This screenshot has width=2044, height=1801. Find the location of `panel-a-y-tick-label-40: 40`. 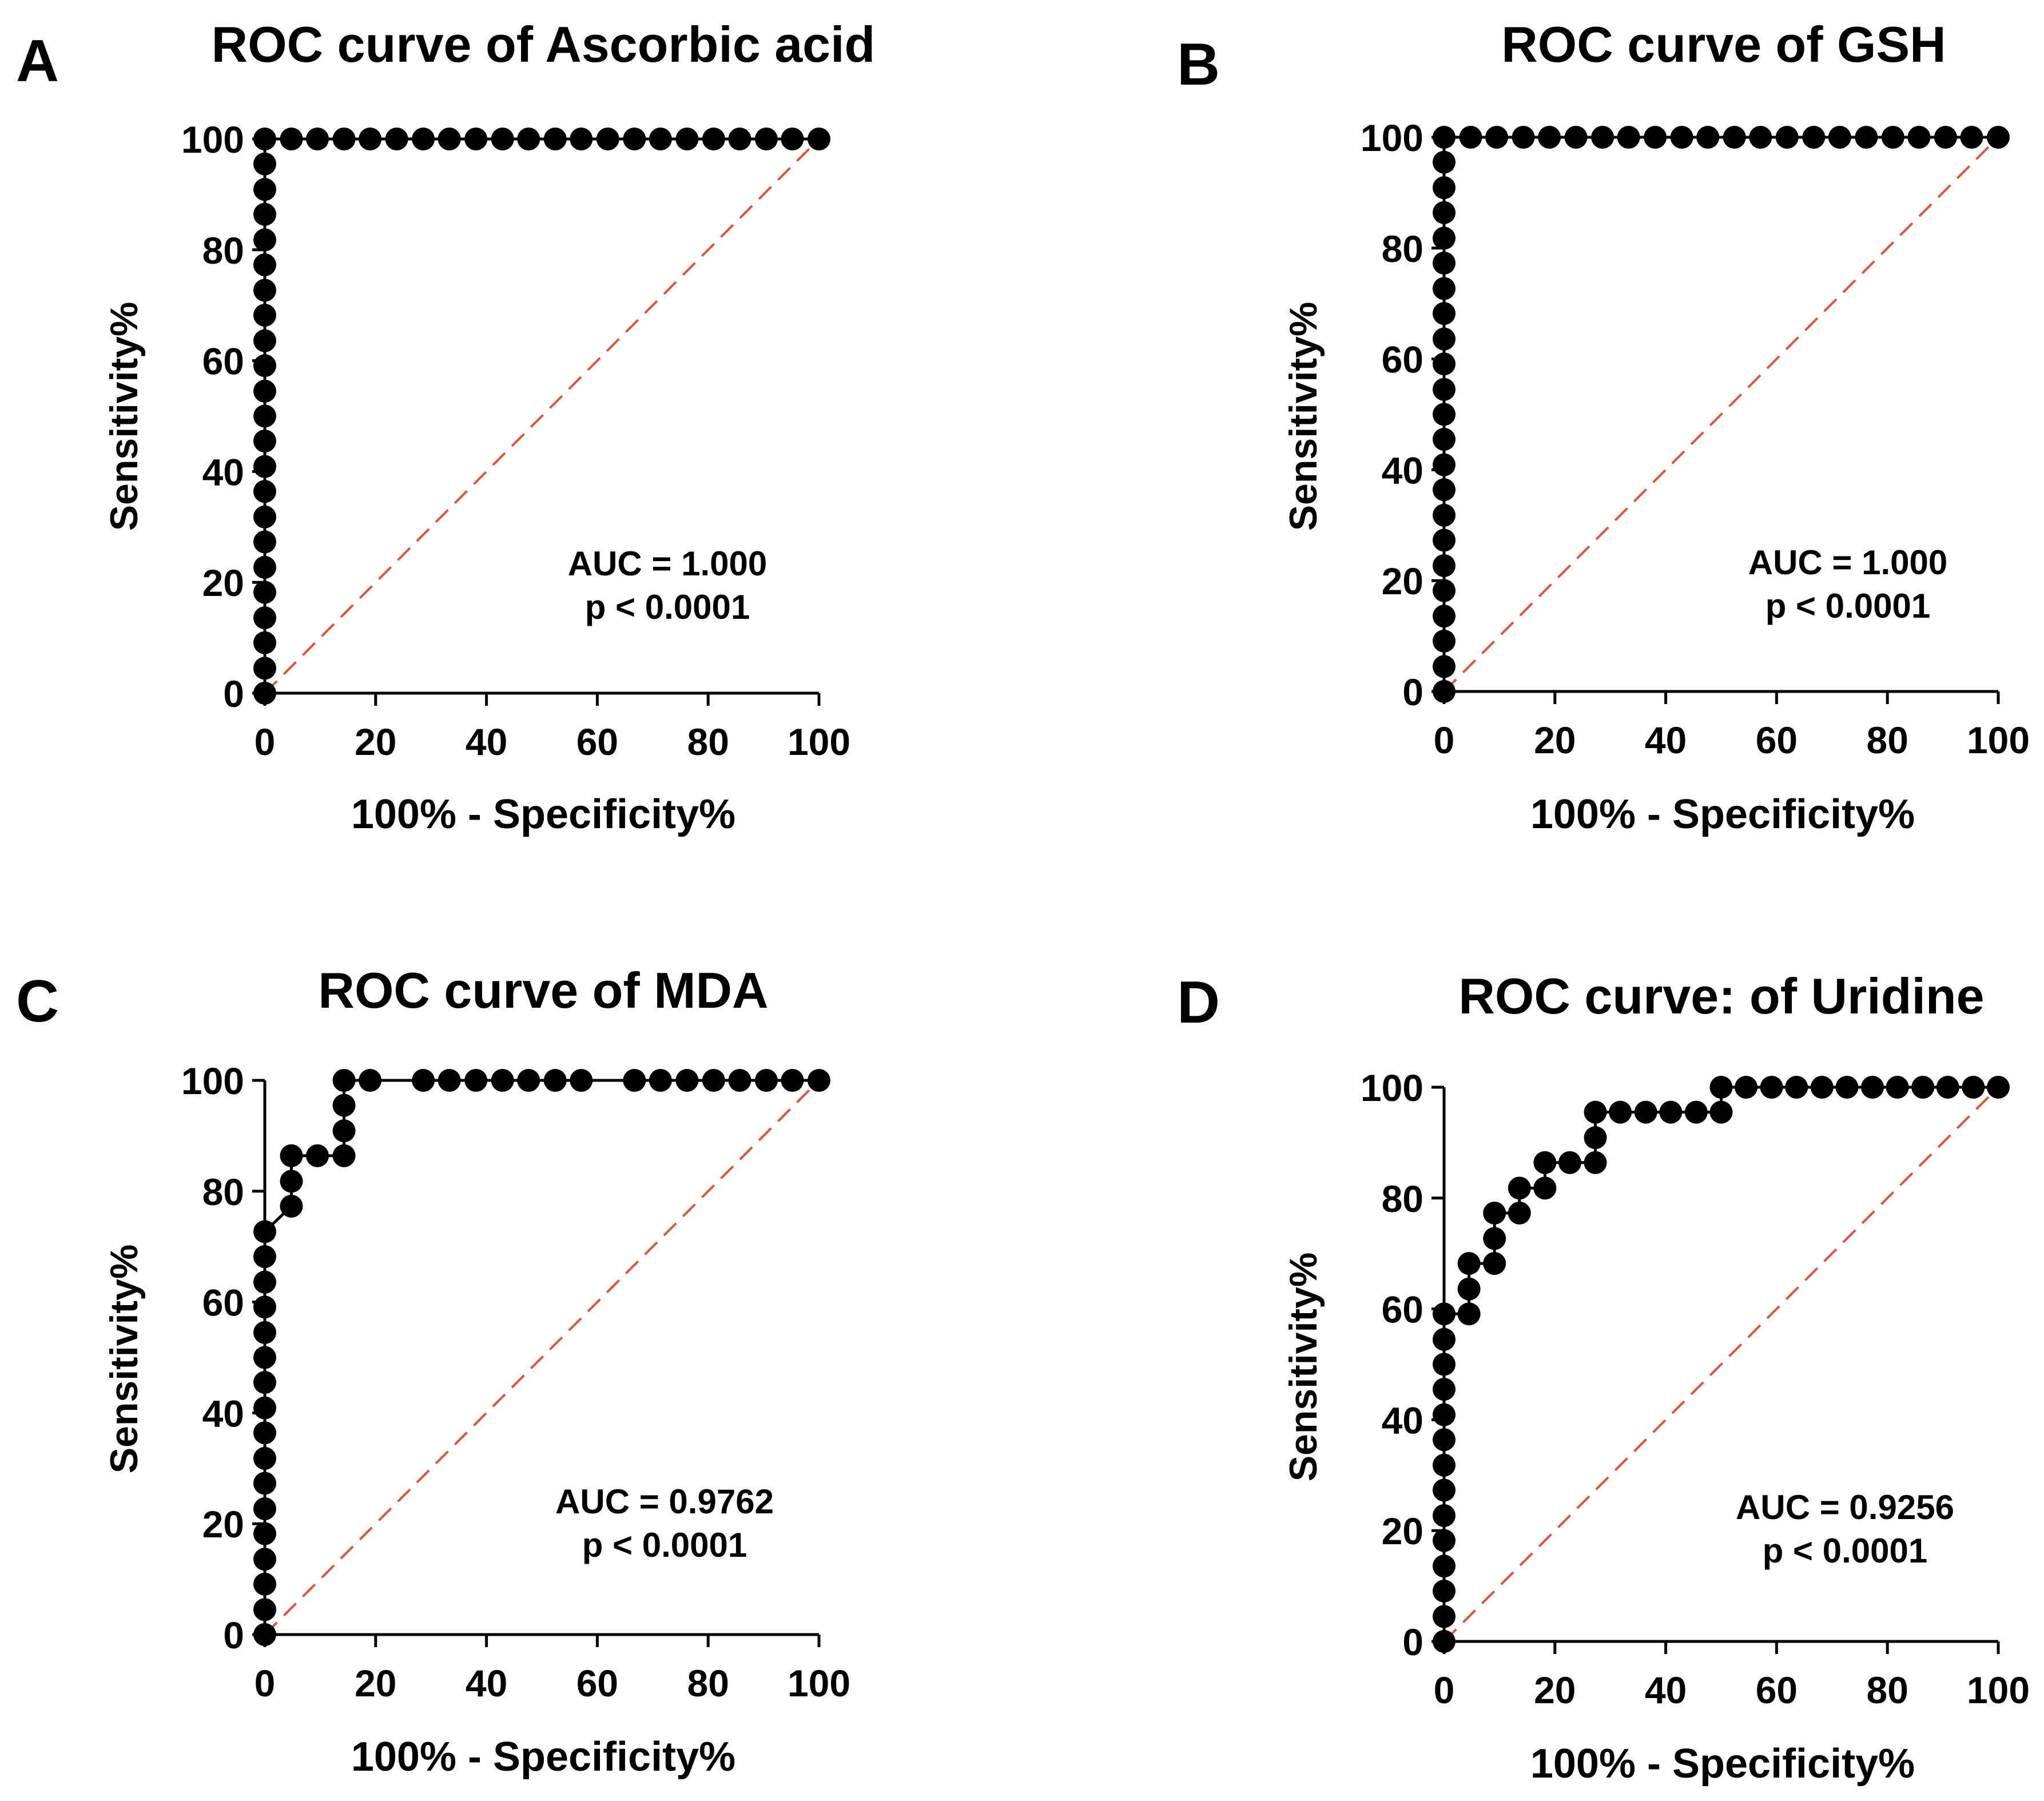

panel-a-y-tick-label-40: 40 is located at coordinates (223, 472).